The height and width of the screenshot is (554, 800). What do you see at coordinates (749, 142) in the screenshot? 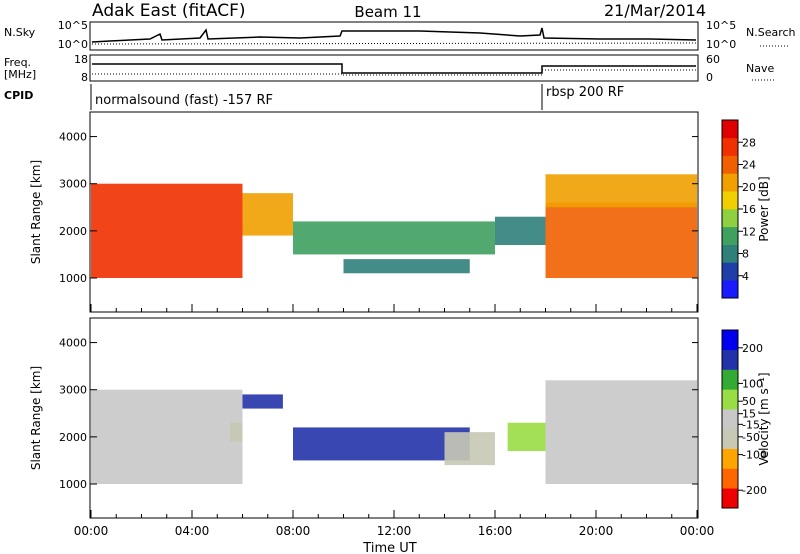
I see `power-colorbar-tick-label-7: 28` at bounding box center [749, 142].